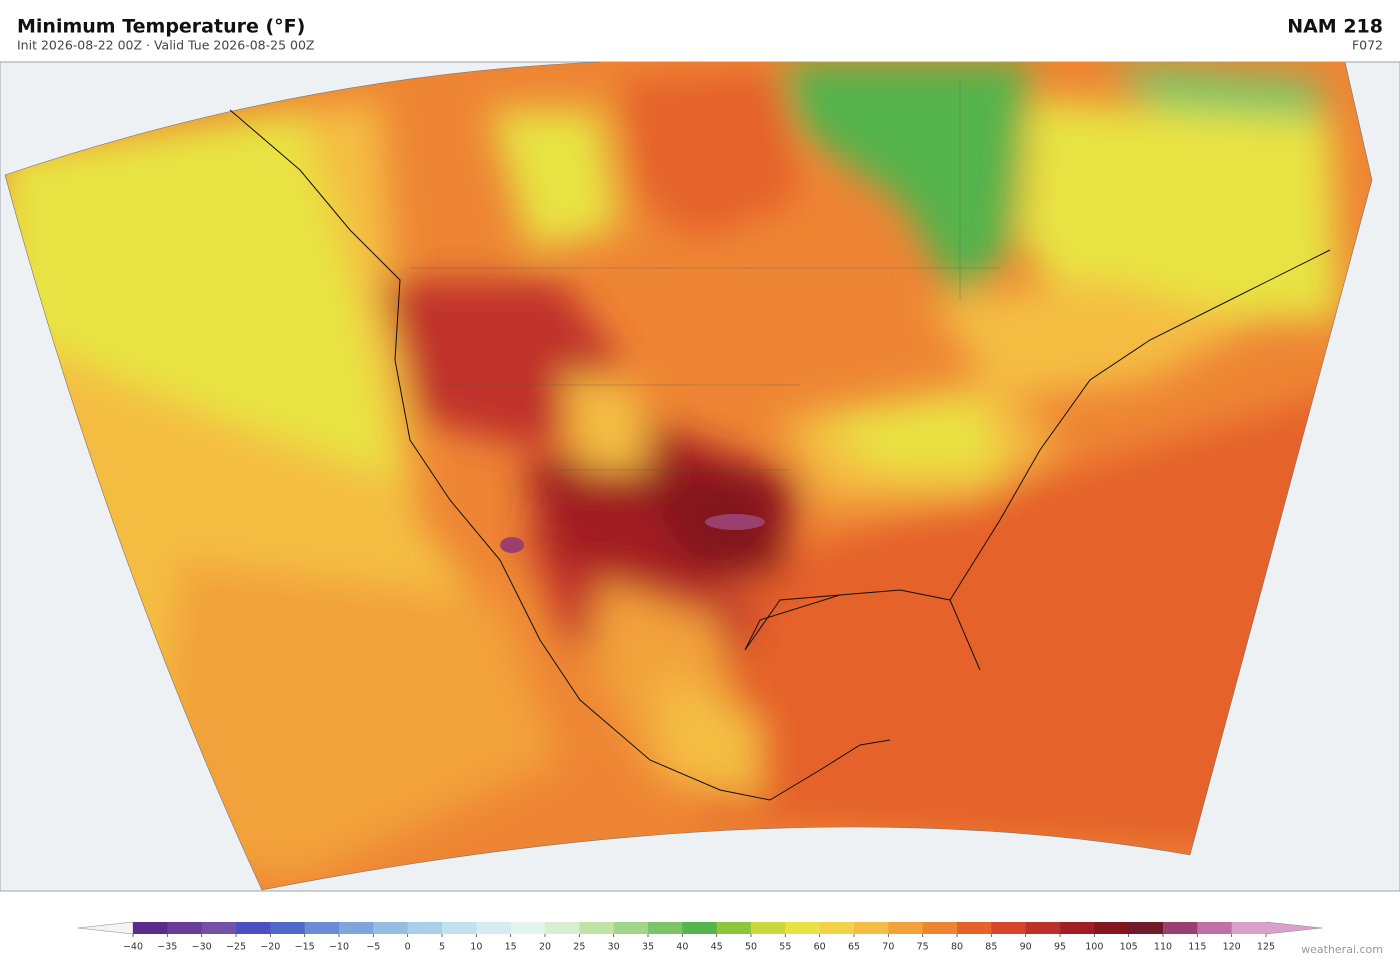 This screenshot has width=1400, height=969. What do you see at coordinates (161, 27) in the screenshot?
I see `title: Minimum Temperature (°F)` at bounding box center [161, 27].